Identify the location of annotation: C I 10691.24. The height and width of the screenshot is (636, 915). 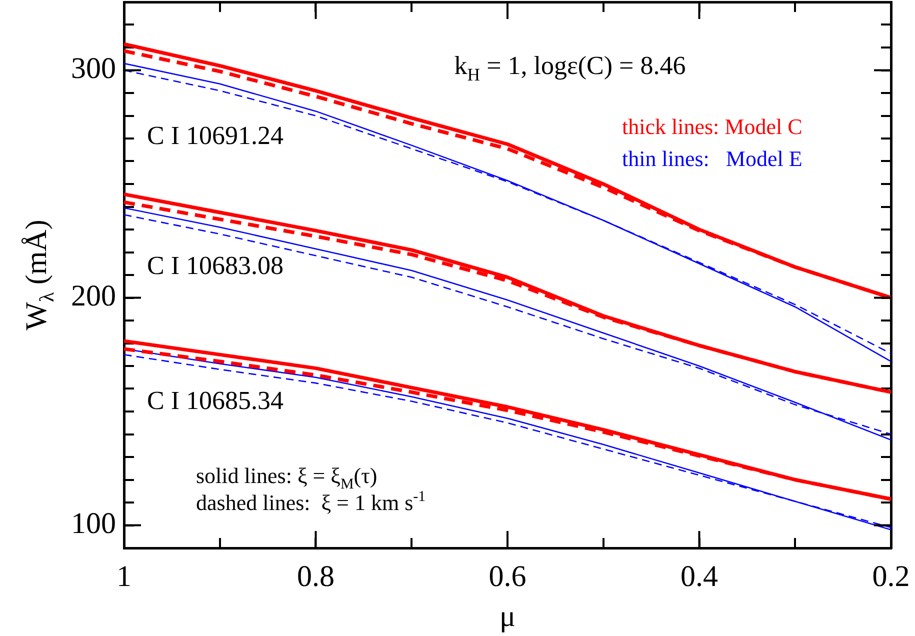
(215, 135).